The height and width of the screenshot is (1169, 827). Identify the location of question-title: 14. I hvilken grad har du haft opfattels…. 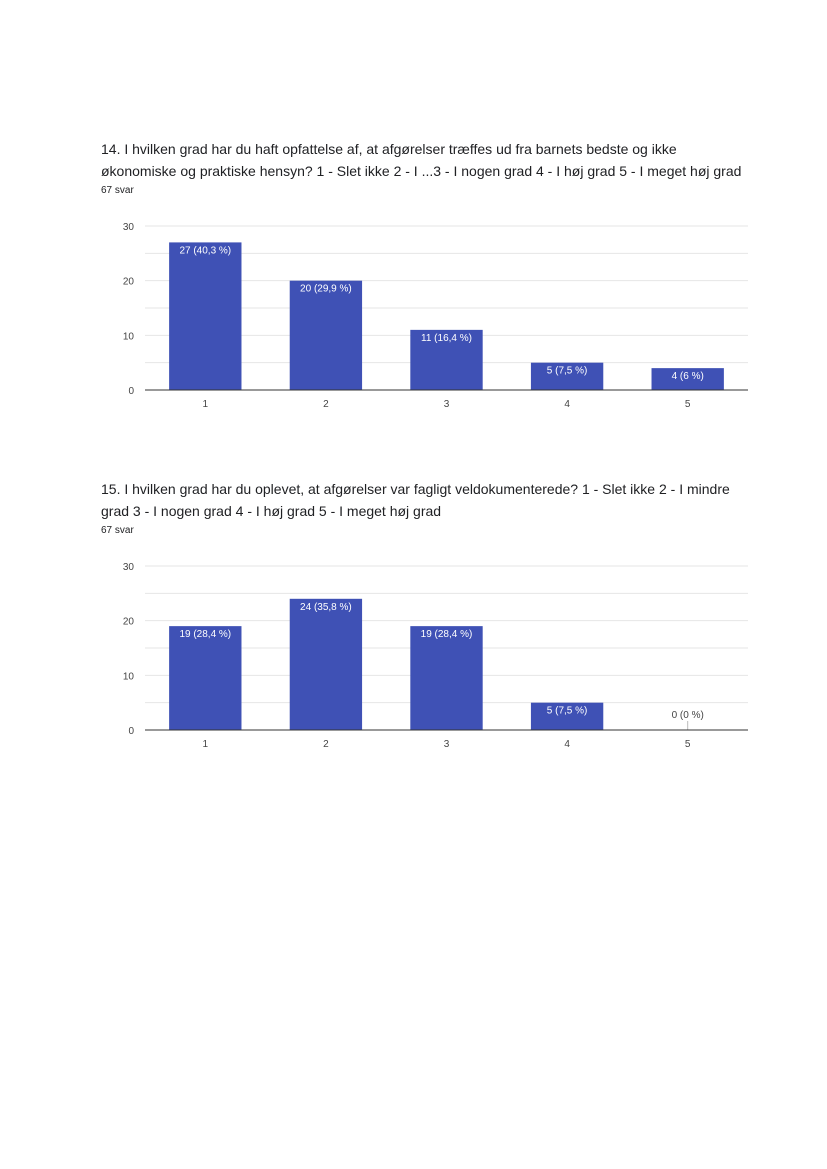
(421, 160).